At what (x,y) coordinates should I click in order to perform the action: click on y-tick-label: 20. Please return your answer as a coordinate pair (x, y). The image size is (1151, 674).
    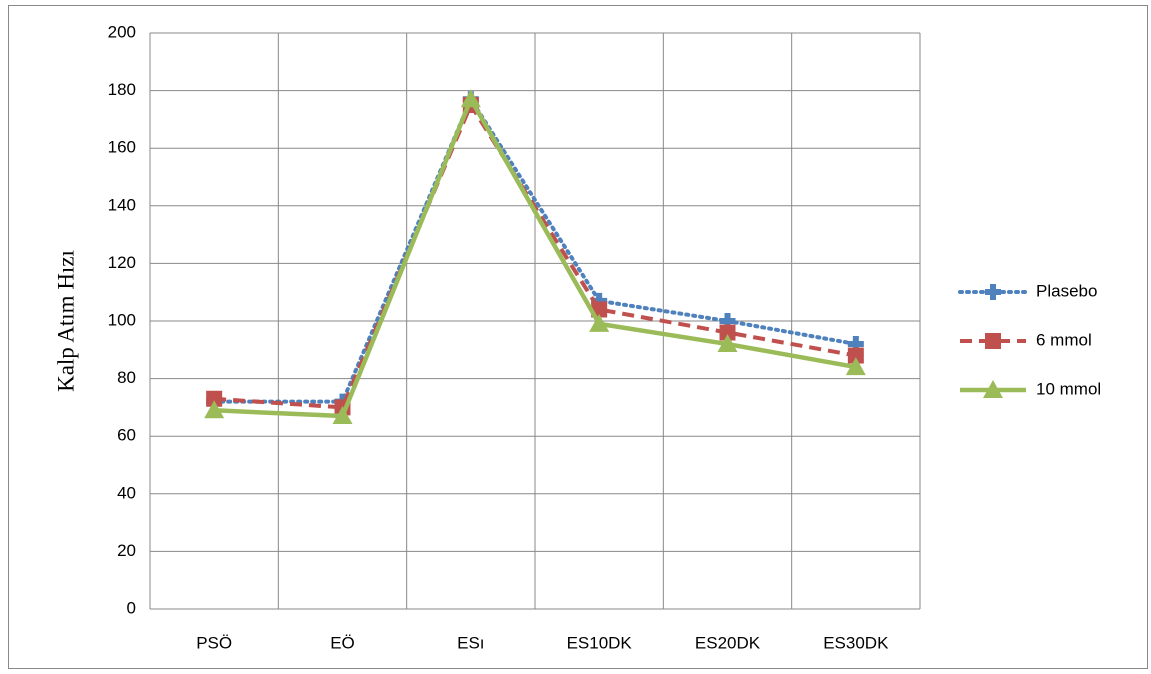
    Looking at the image, I should click on (126, 550).